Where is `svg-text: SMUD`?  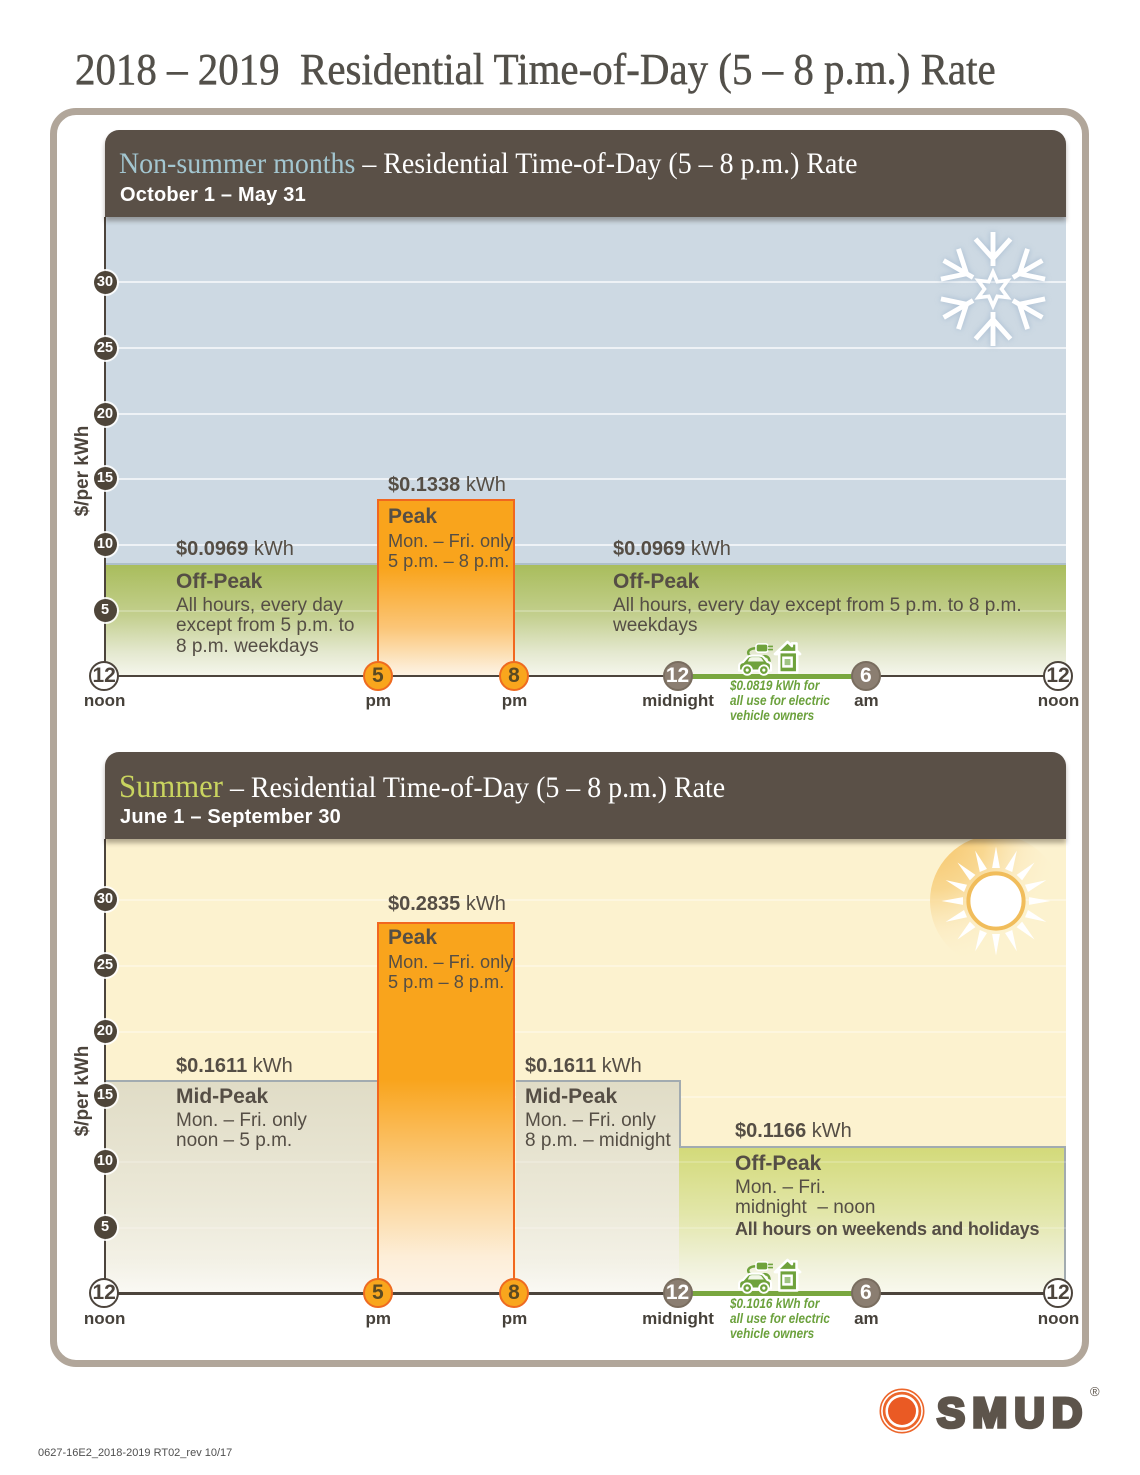
svg-text: SMUD is located at coordinates (1013, 1412).